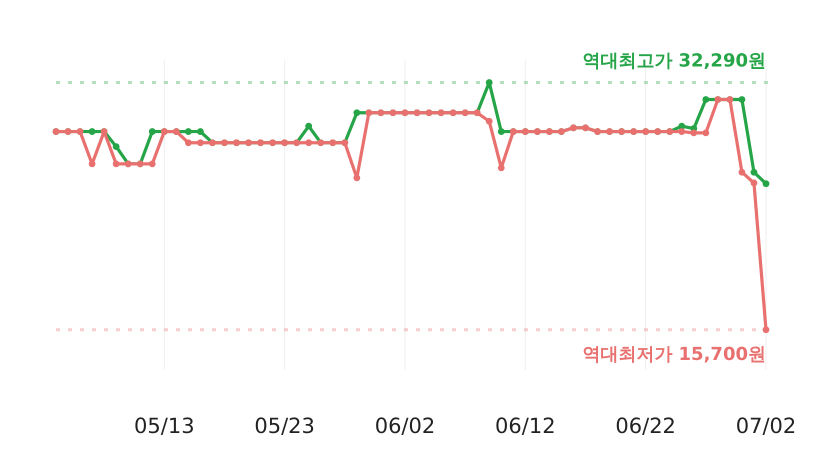 The image size is (835, 471). I want to click on x-tick-label: 05/23, so click(284, 426).